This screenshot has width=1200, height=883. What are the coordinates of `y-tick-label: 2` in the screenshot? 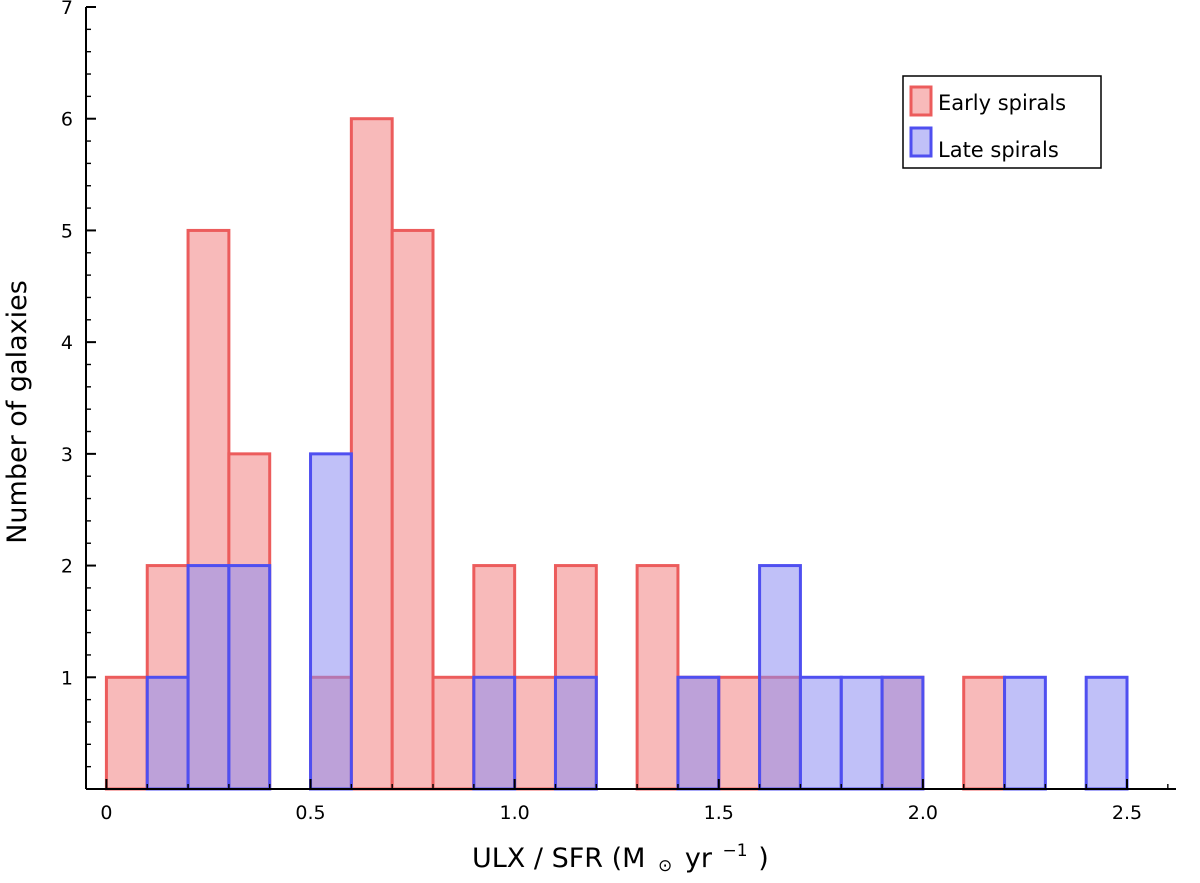 It's located at (67, 567).